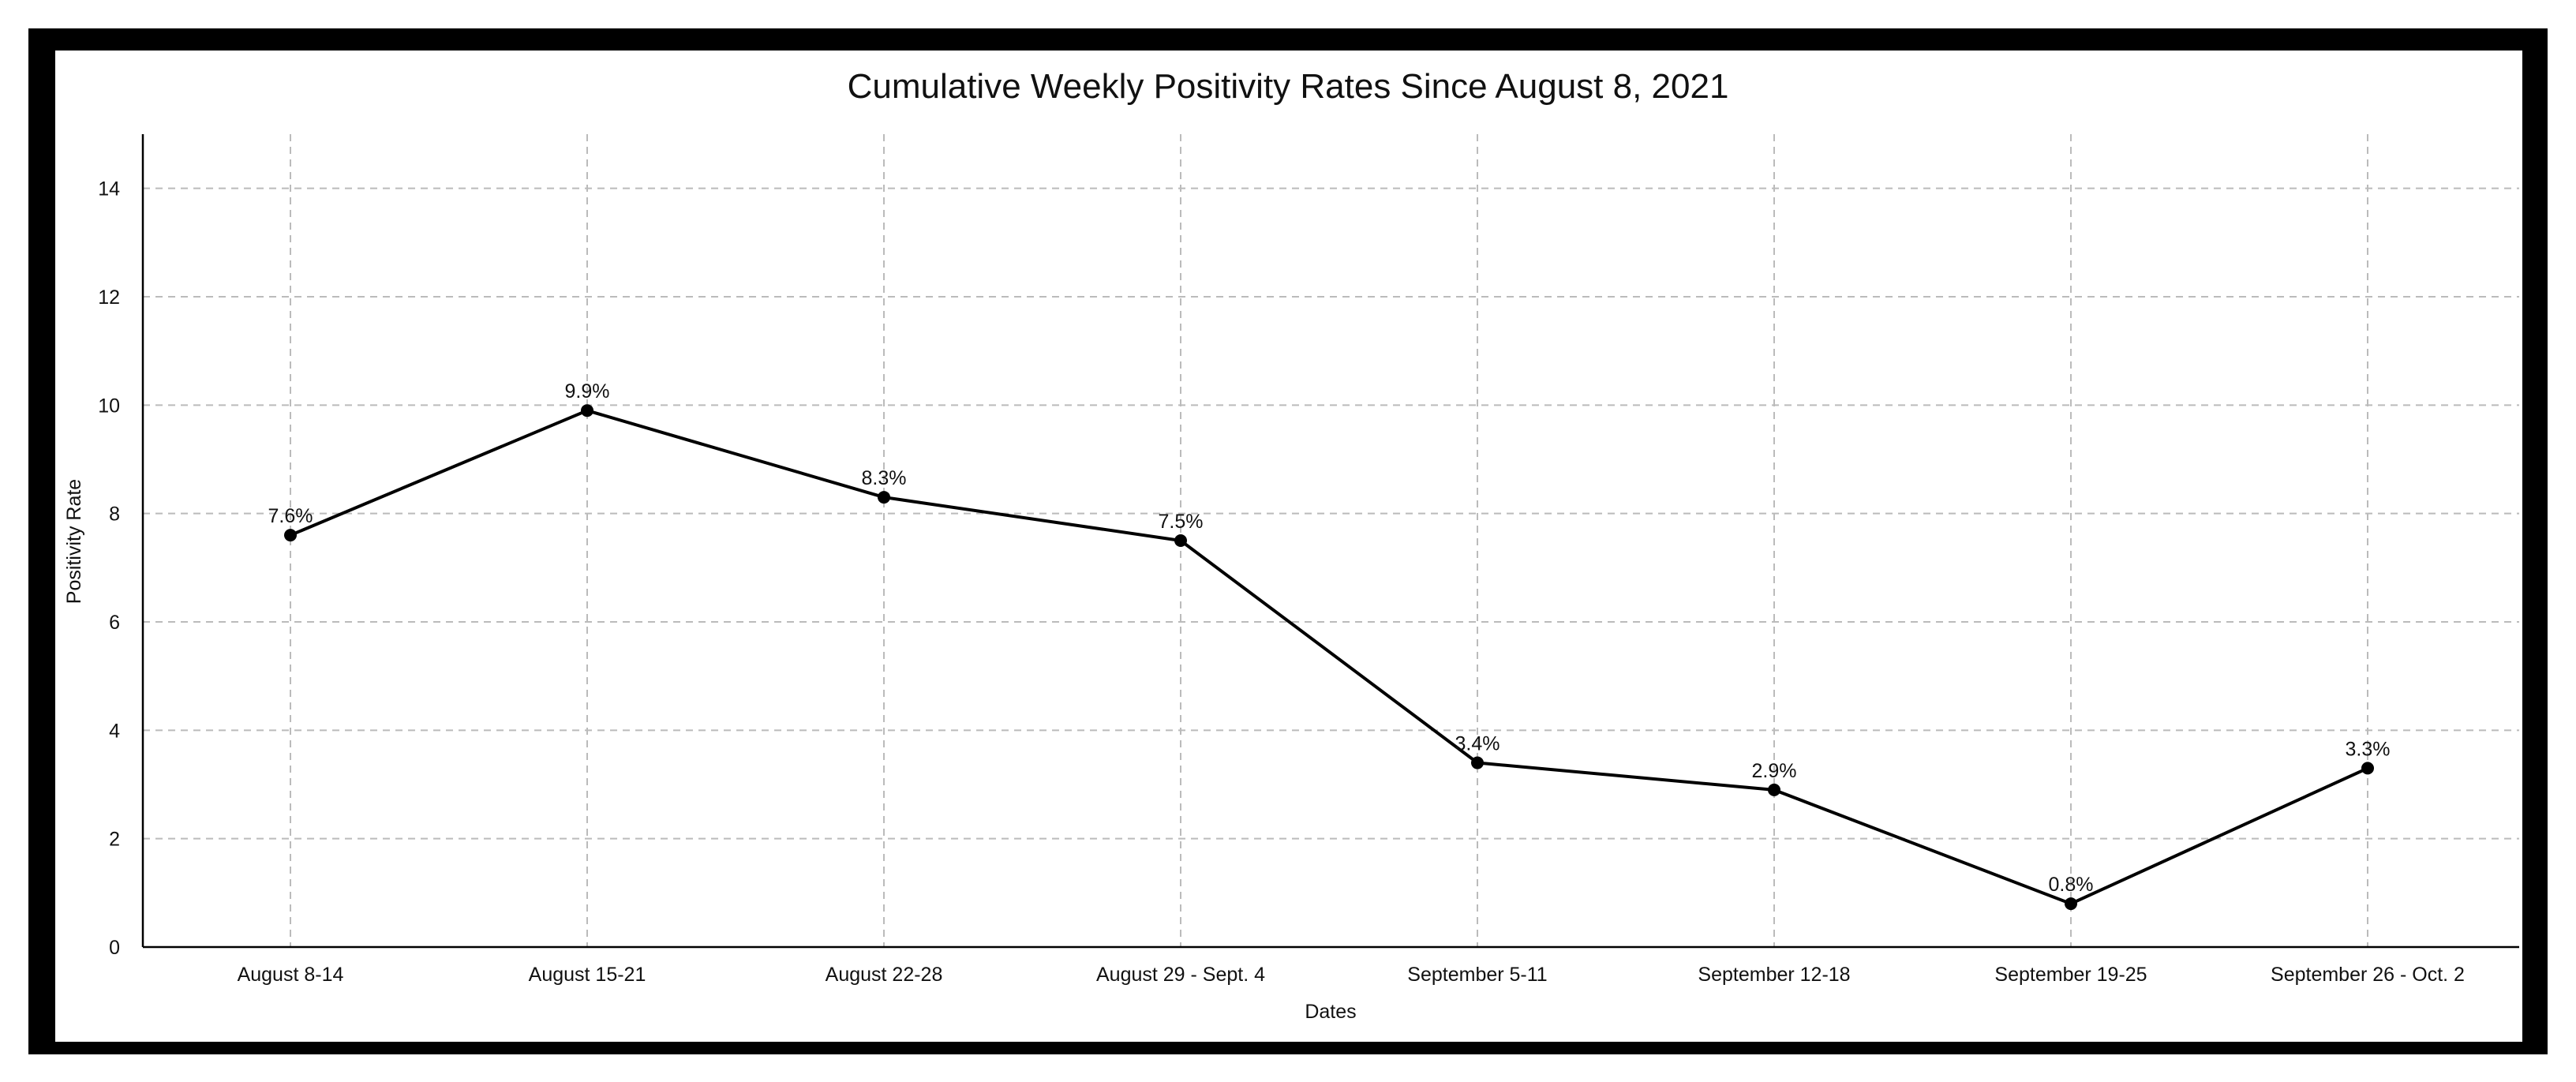 The image size is (2576, 1082). What do you see at coordinates (114, 623) in the screenshot?
I see `y-tick-label: 6` at bounding box center [114, 623].